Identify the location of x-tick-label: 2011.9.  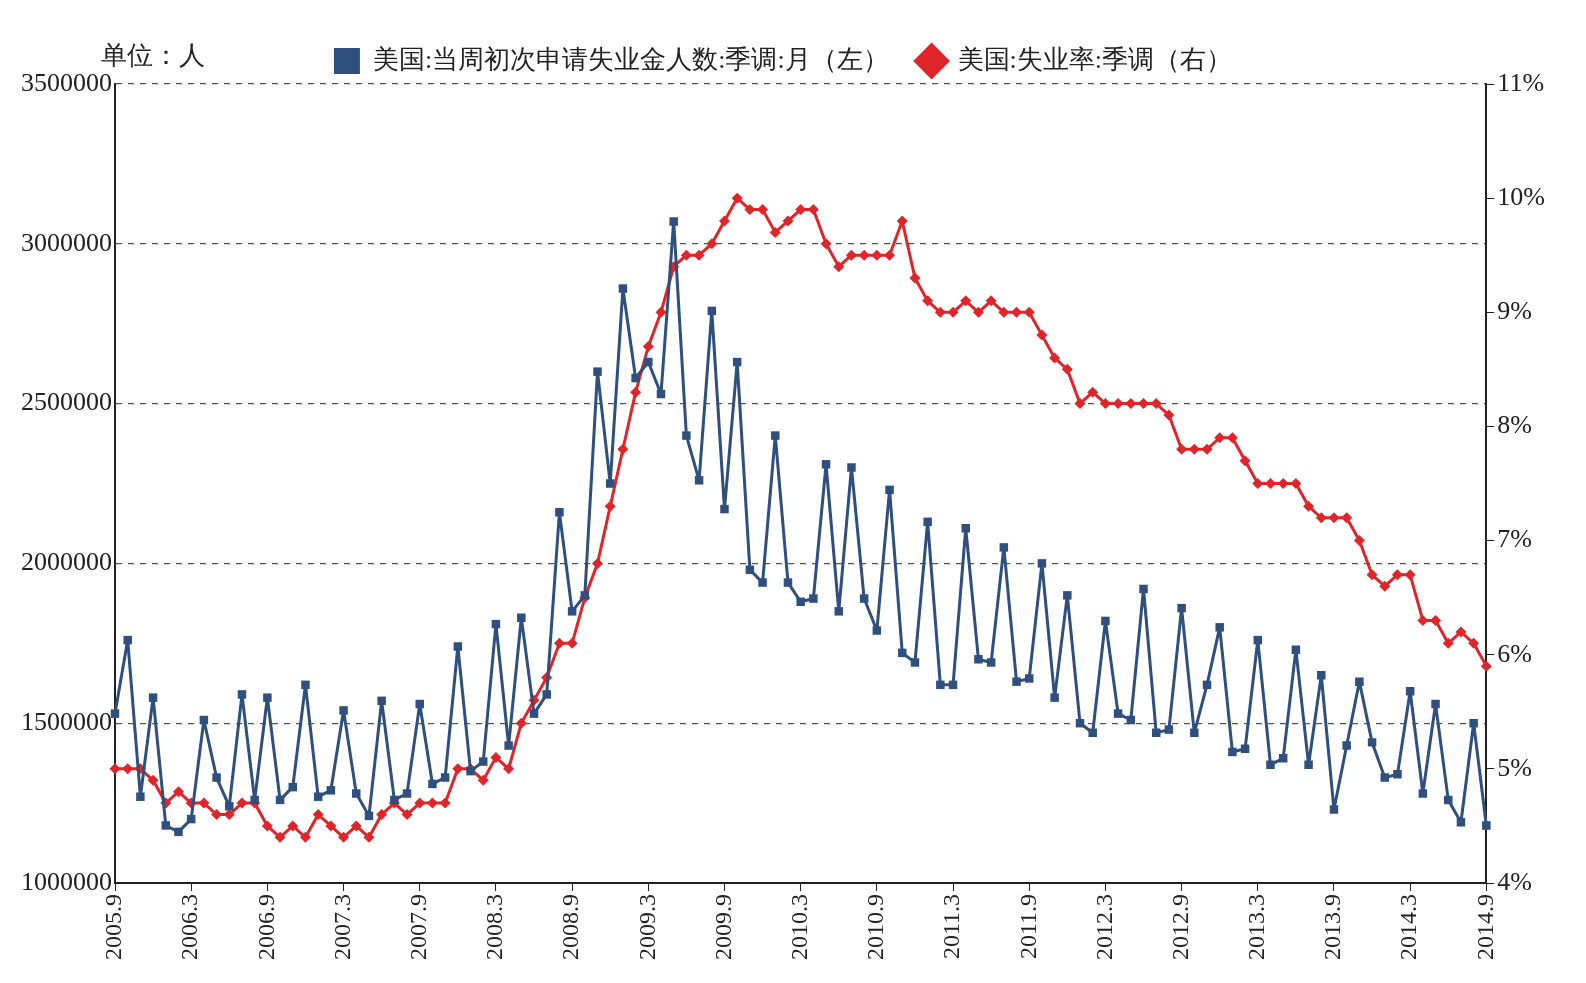
(1027, 927).